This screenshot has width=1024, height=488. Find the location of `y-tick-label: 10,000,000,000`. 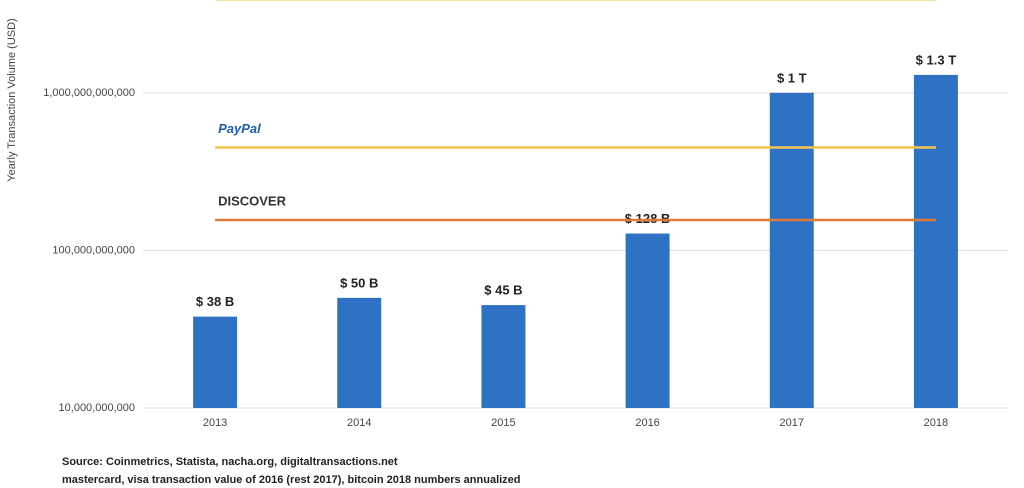

y-tick-label: 10,000,000,000 is located at coordinates (97, 408).